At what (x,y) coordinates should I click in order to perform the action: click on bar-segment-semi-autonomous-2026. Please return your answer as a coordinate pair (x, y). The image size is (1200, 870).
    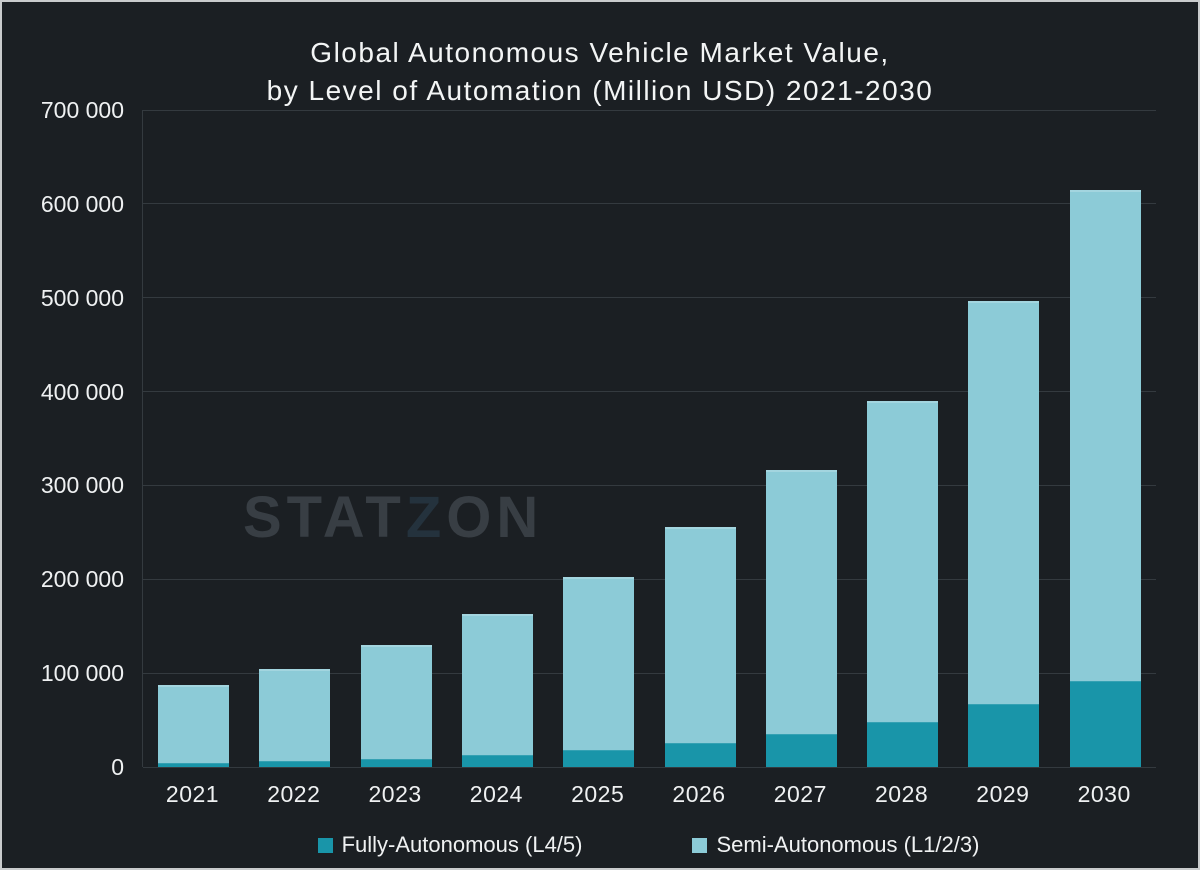
    Looking at the image, I should click on (700, 635).